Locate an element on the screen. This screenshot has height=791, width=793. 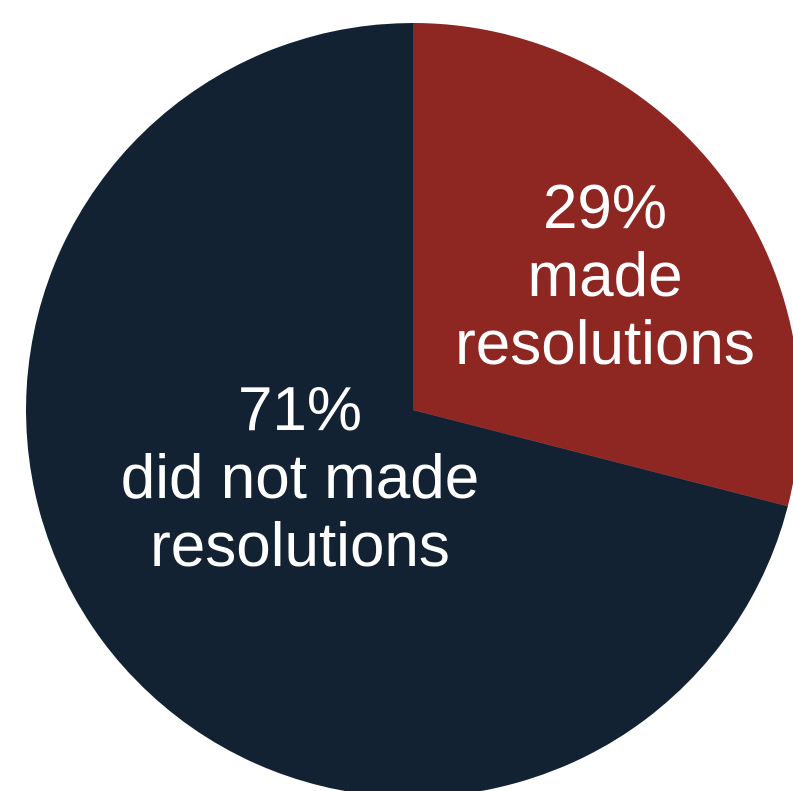
slice-label-2: 71% did not made resolutions is located at coordinates (300, 477).